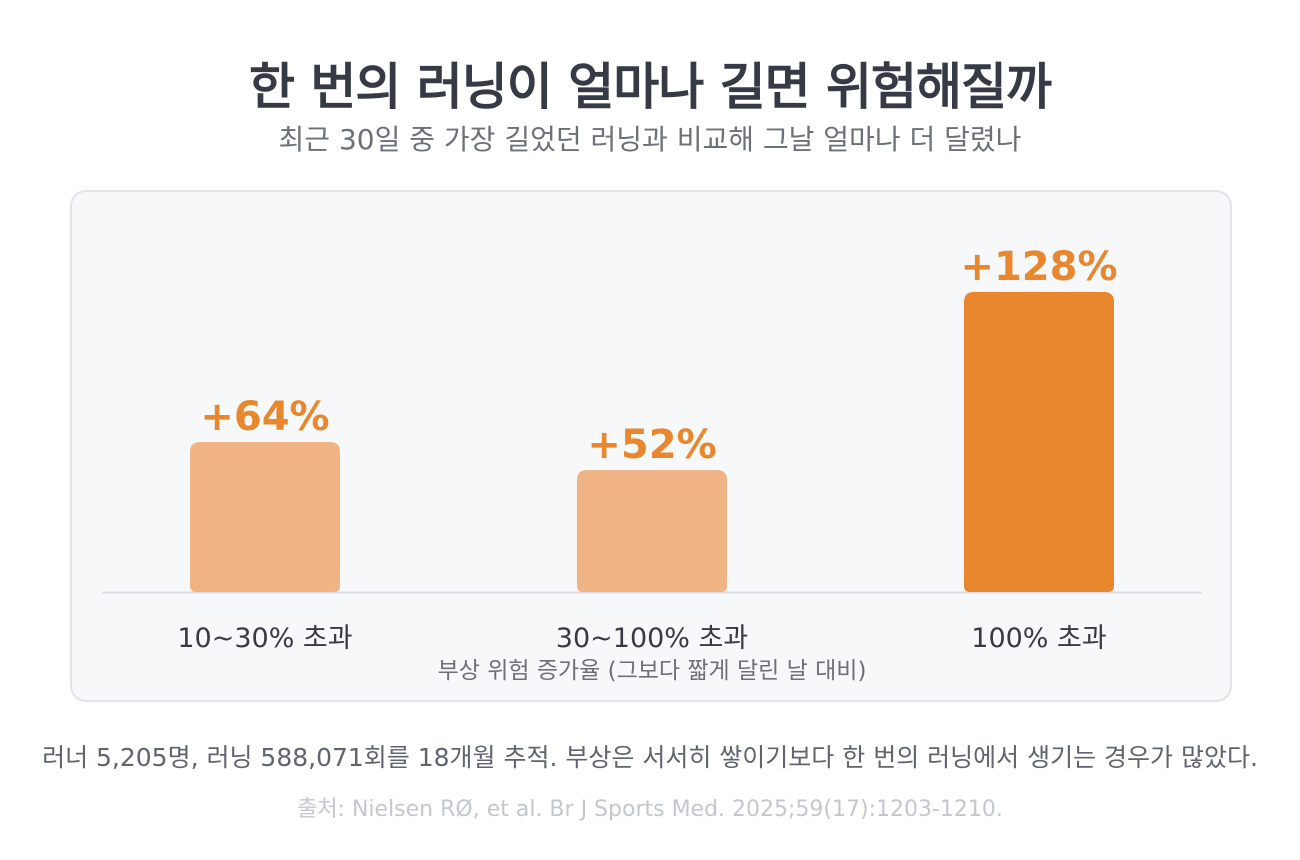 This screenshot has width=1300, height=860. I want to click on chart-subtitle: 최근 30일 중 가장 길었던 러닝과 비교해 그날 얼마나 더 달렸나, so click(650, 139).